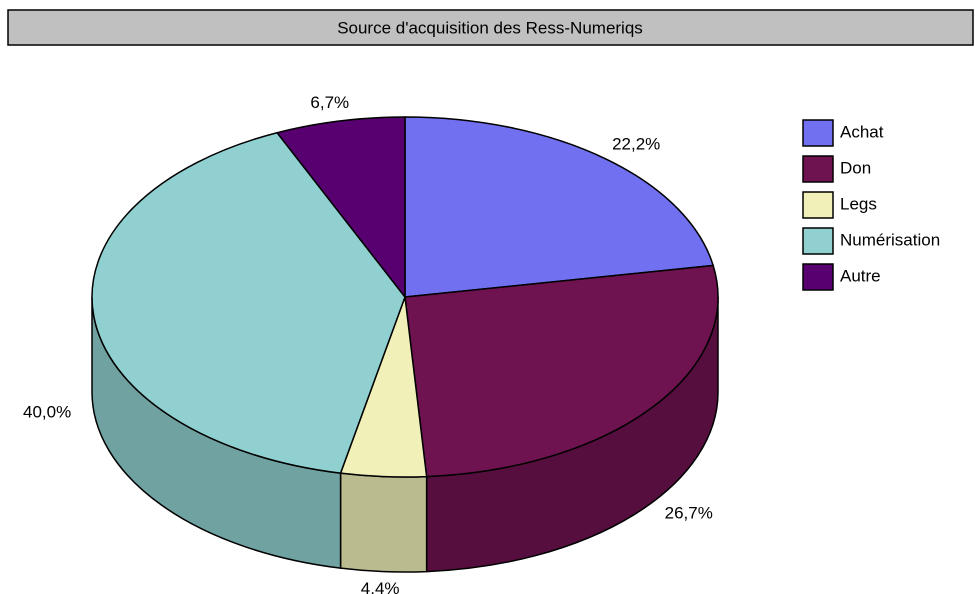 The image size is (975, 594). What do you see at coordinates (689, 512) in the screenshot?
I see `data-label: 26,7%` at bounding box center [689, 512].